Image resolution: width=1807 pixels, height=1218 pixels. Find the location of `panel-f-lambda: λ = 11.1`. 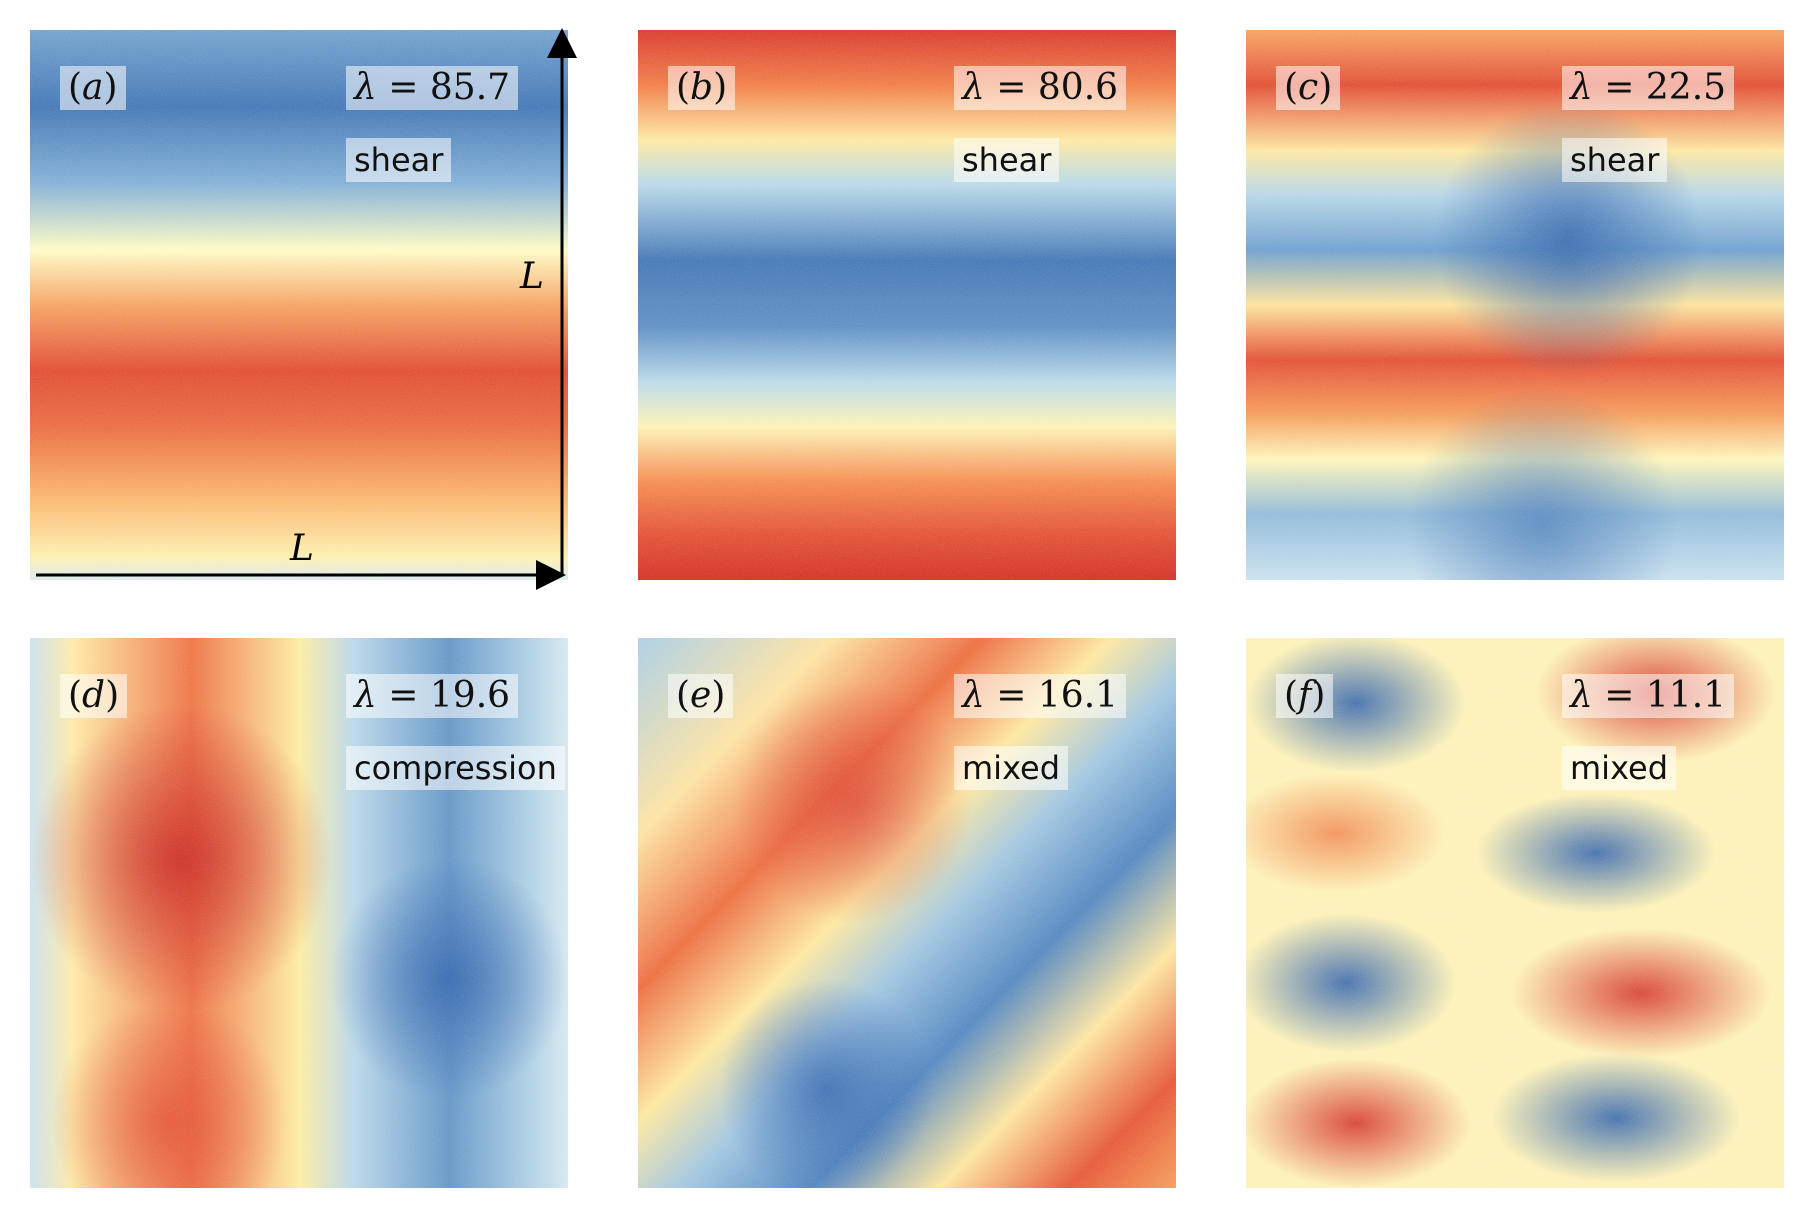

panel-f-lambda: λ = 11.1 is located at coordinates (1648, 696).